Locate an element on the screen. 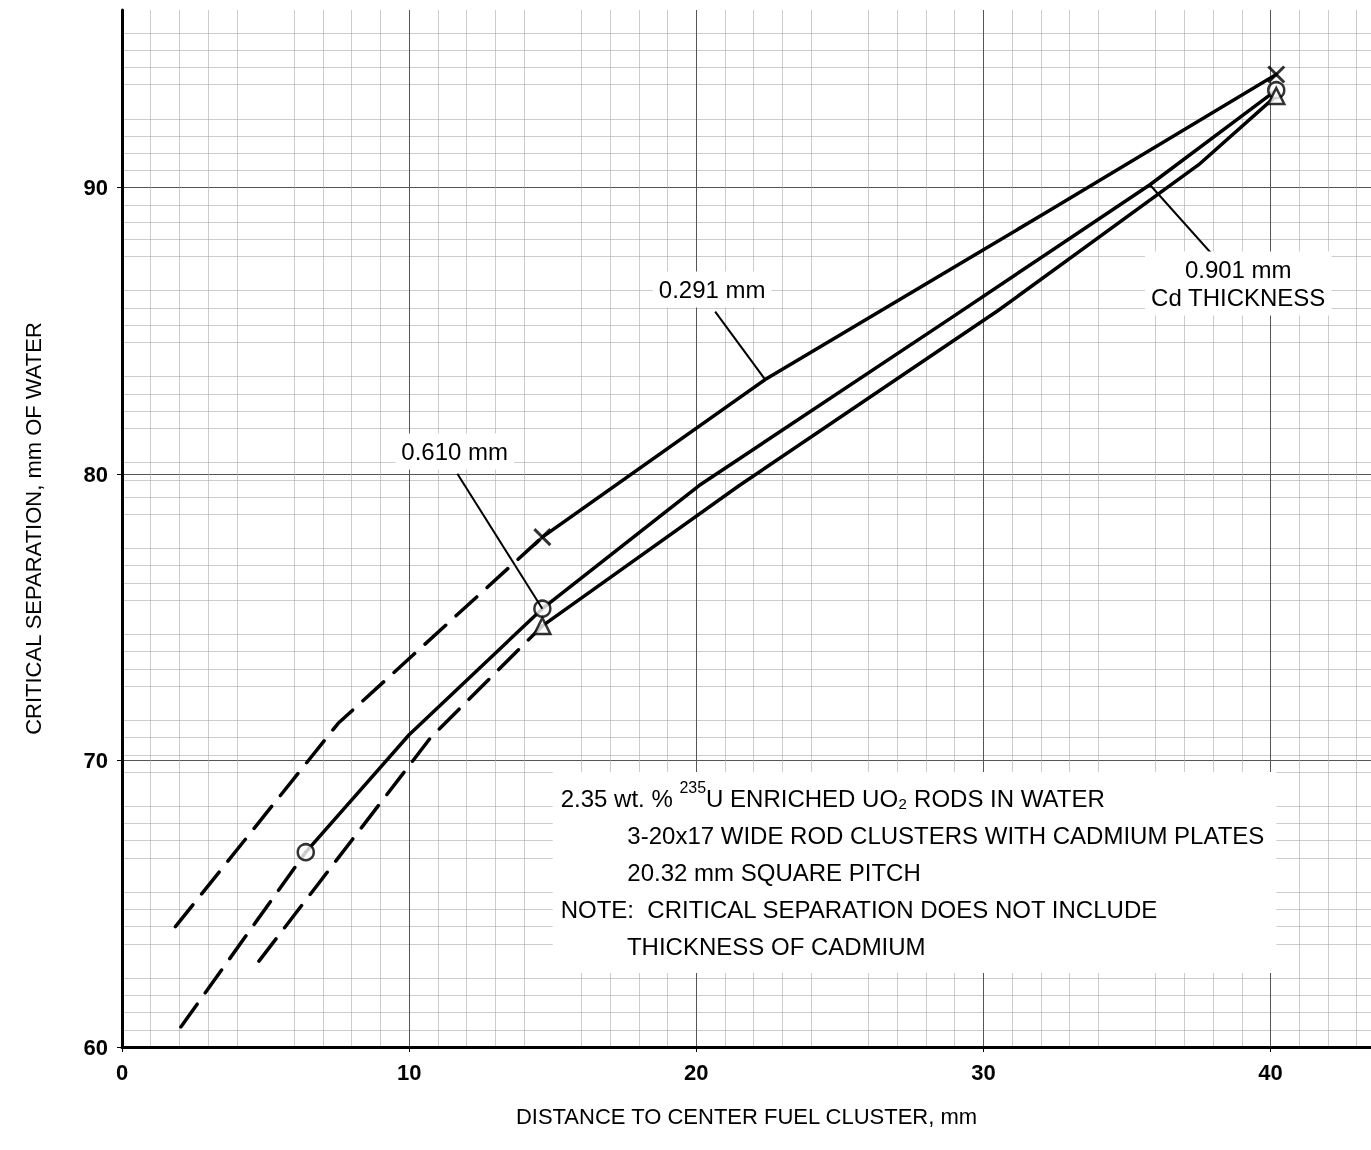 This screenshot has width=1371, height=1150. y-tick-label: 70 is located at coordinates (95, 761).